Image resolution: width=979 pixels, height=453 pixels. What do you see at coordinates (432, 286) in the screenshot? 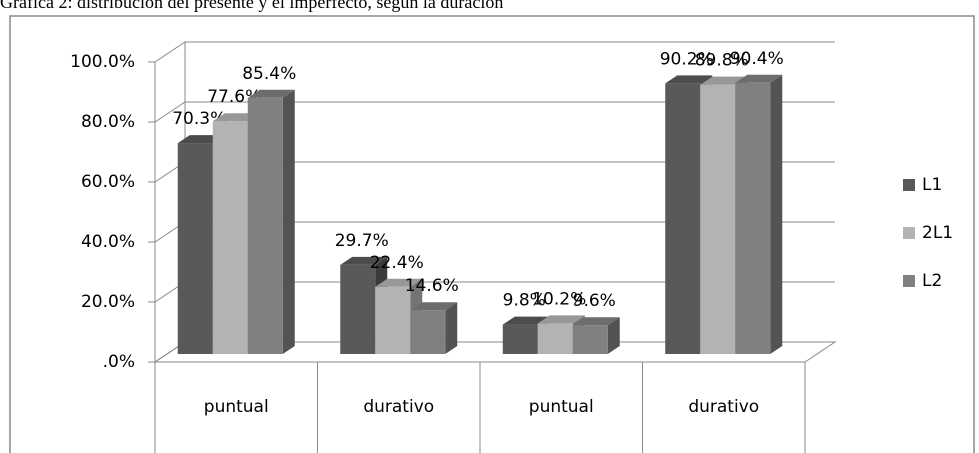
I see `data-label: 14.6%` at bounding box center [432, 286].